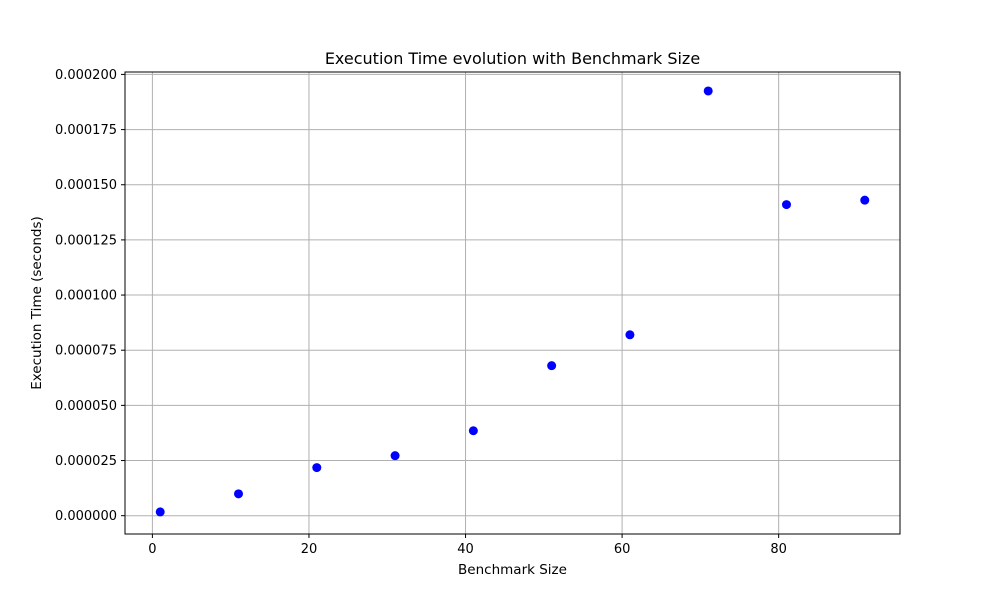 The width and height of the screenshot is (1000, 604). What do you see at coordinates (512, 570) in the screenshot?
I see `x-axis-label: Benchmark Size` at bounding box center [512, 570].